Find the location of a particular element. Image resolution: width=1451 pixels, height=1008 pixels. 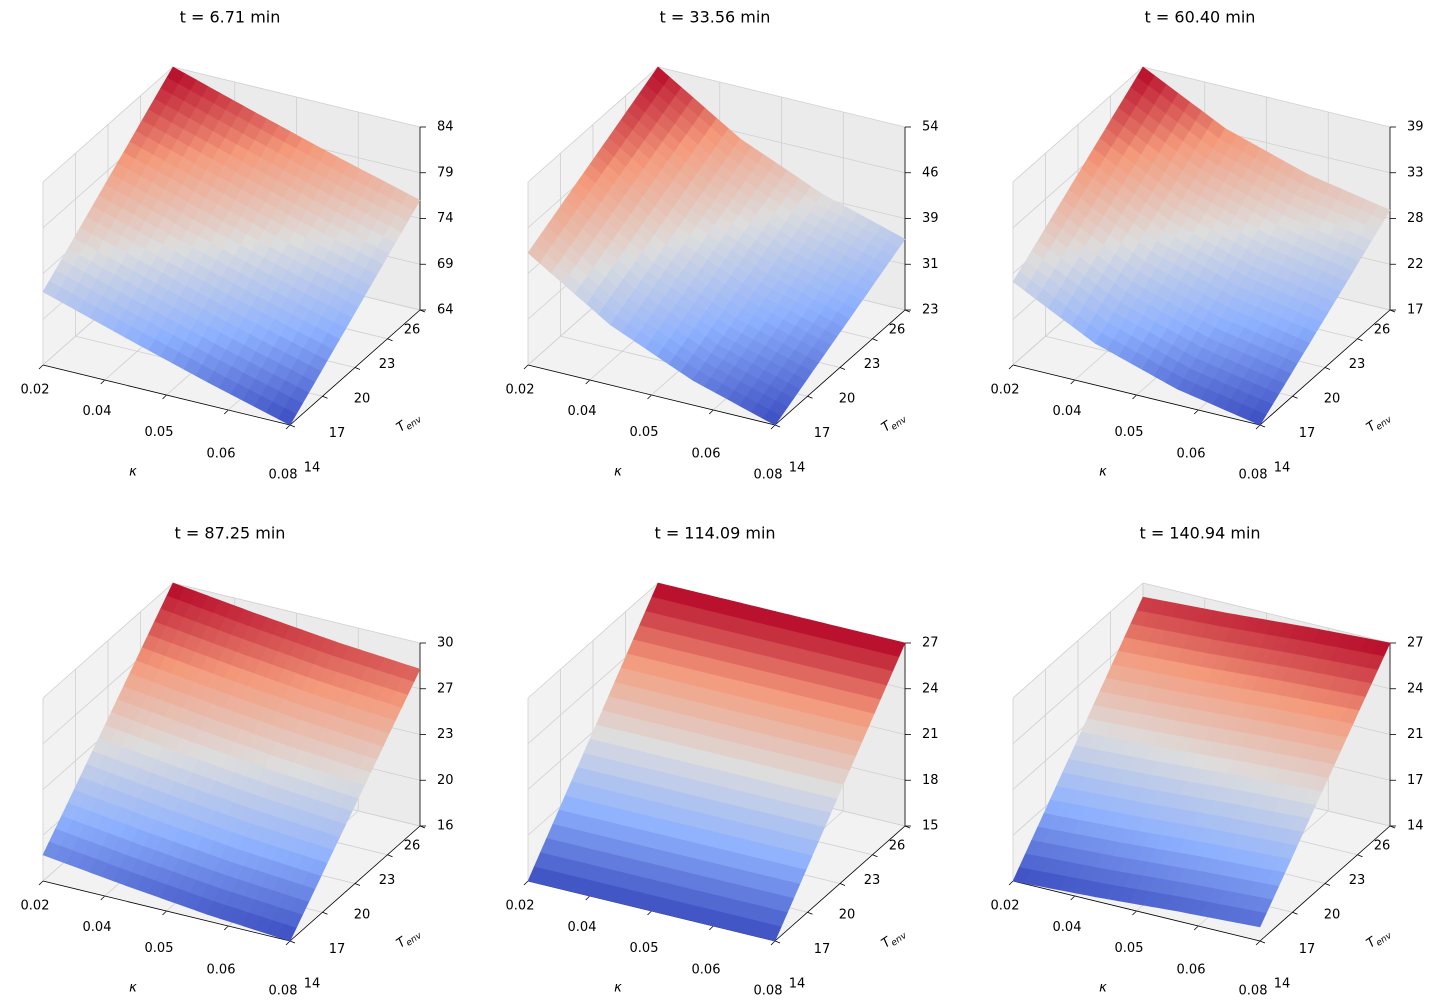

z-tick-label: 14 is located at coordinates (1415, 826).